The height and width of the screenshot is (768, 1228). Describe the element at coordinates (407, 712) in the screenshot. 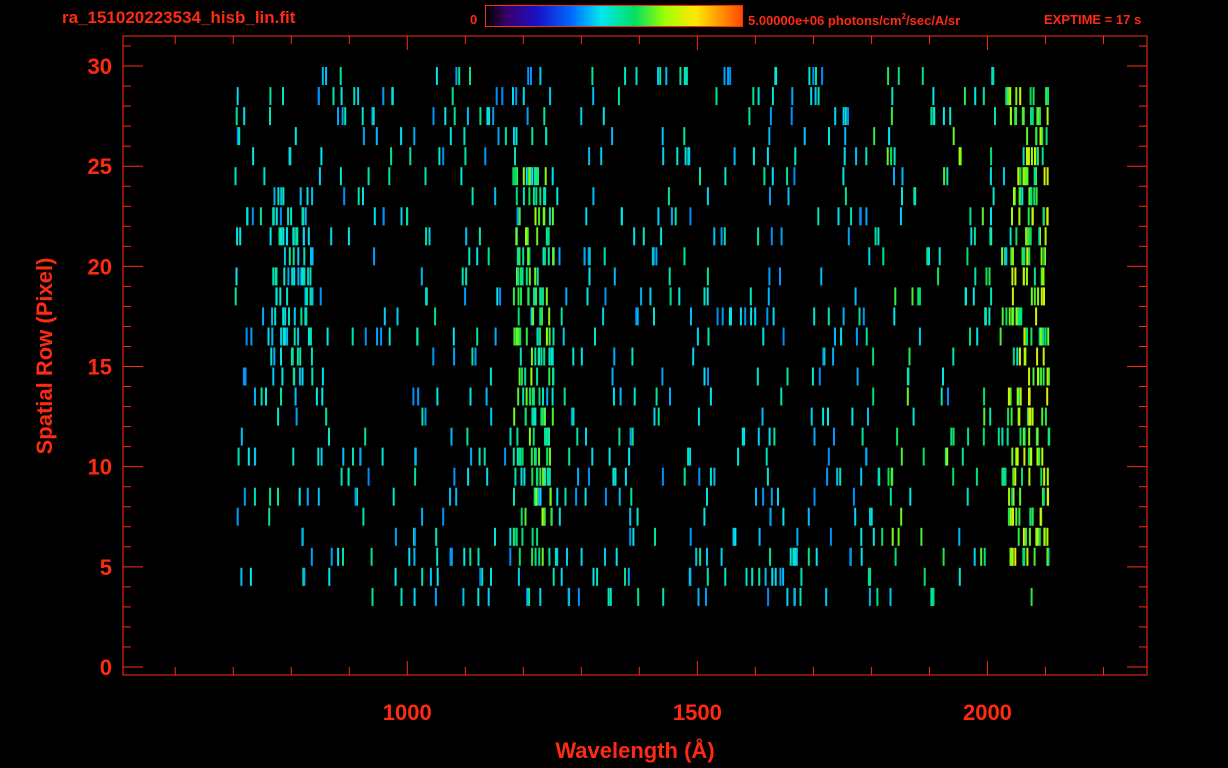

I see `x-tick-label: 1000` at that location.